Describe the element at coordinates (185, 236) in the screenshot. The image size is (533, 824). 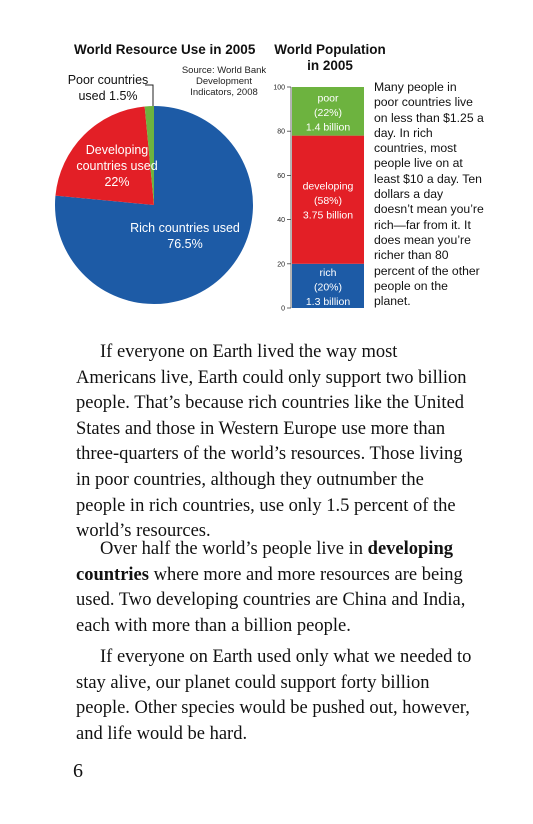
I see `pie-label-rich: Rich countries used 76.5%` at that location.